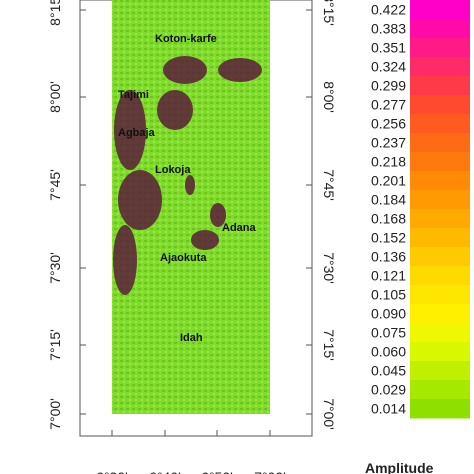 Image resolution: width=474 pixels, height=474 pixels. Describe the element at coordinates (388, 390) in the screenshot. I see `colorbar-label: 0.029` at that location.